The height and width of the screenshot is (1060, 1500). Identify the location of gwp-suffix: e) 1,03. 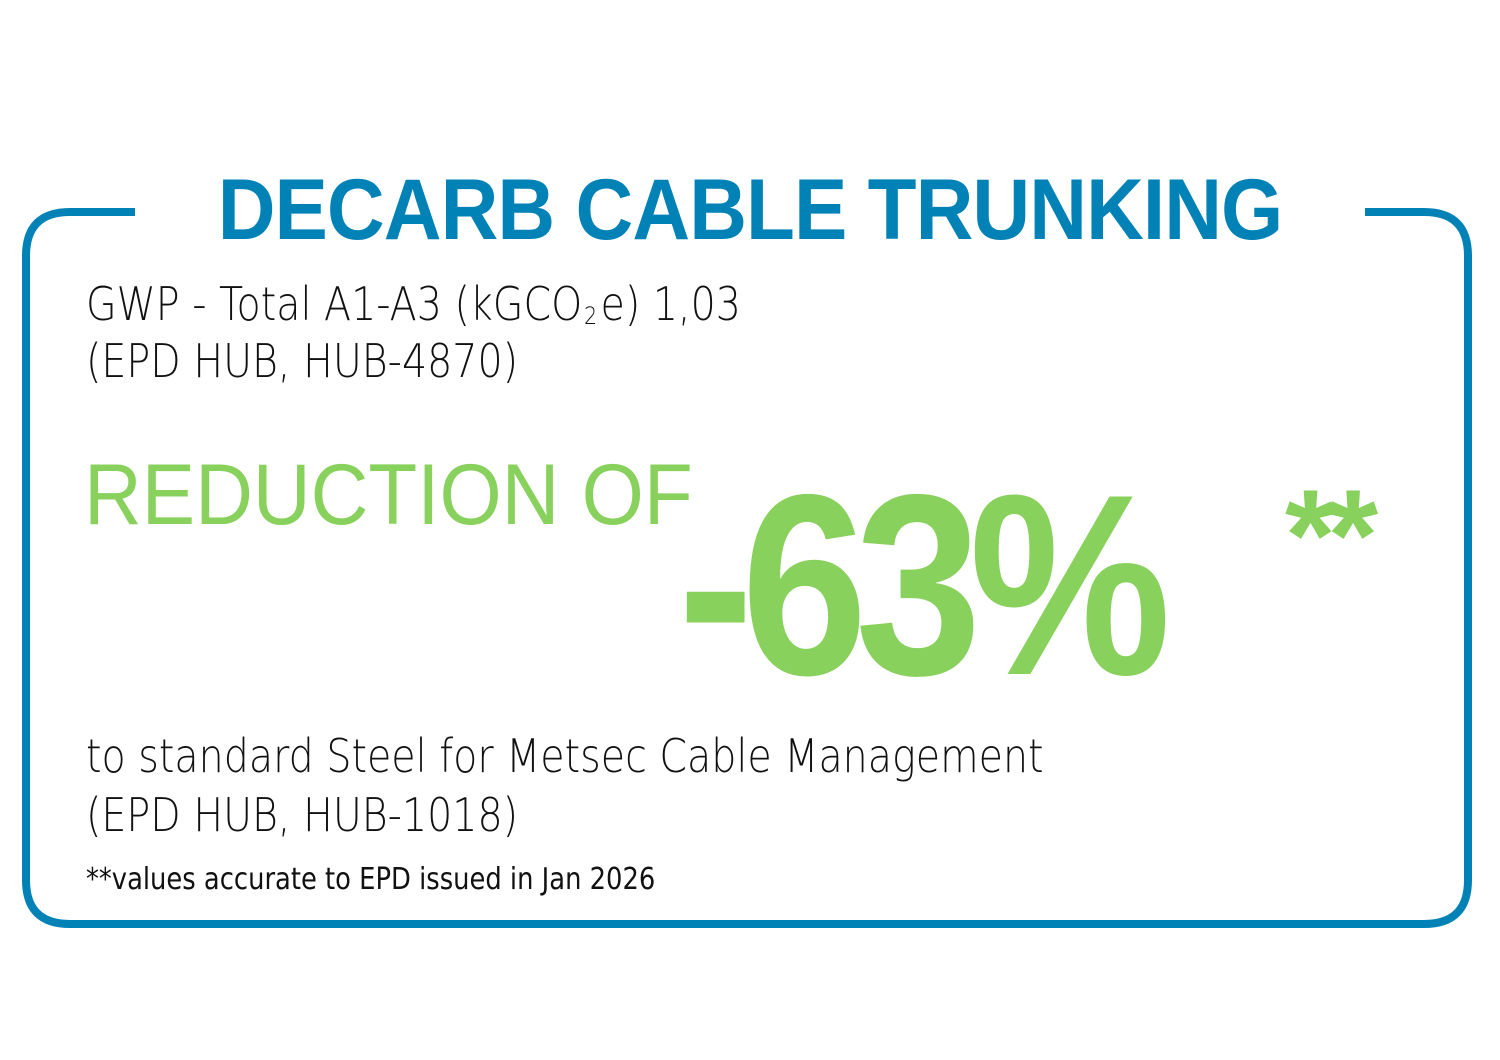
(670, 304).